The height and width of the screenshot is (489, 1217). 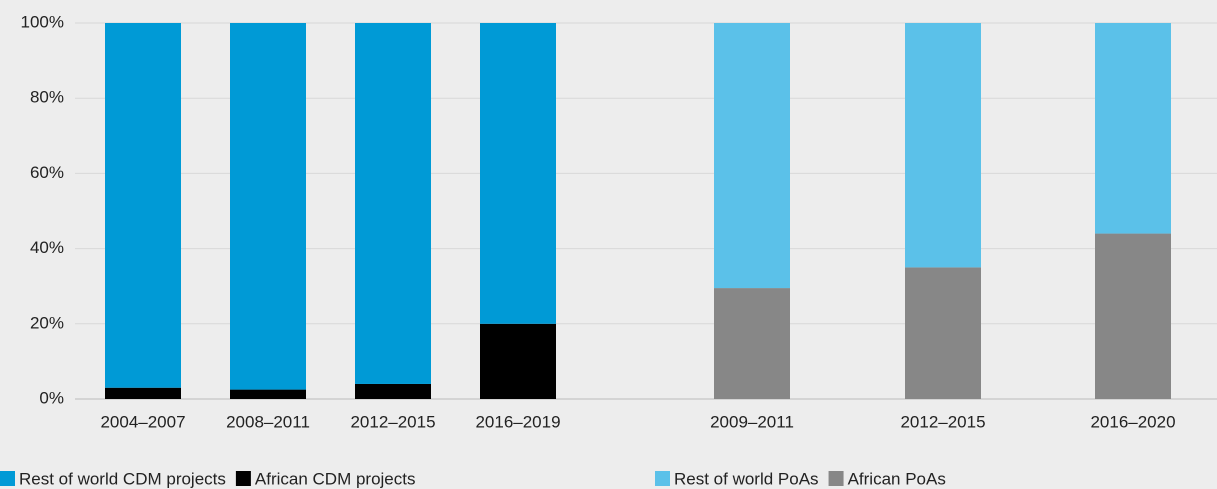 I want to click on legend-label: African PoAs, so click(x=897, y=478).